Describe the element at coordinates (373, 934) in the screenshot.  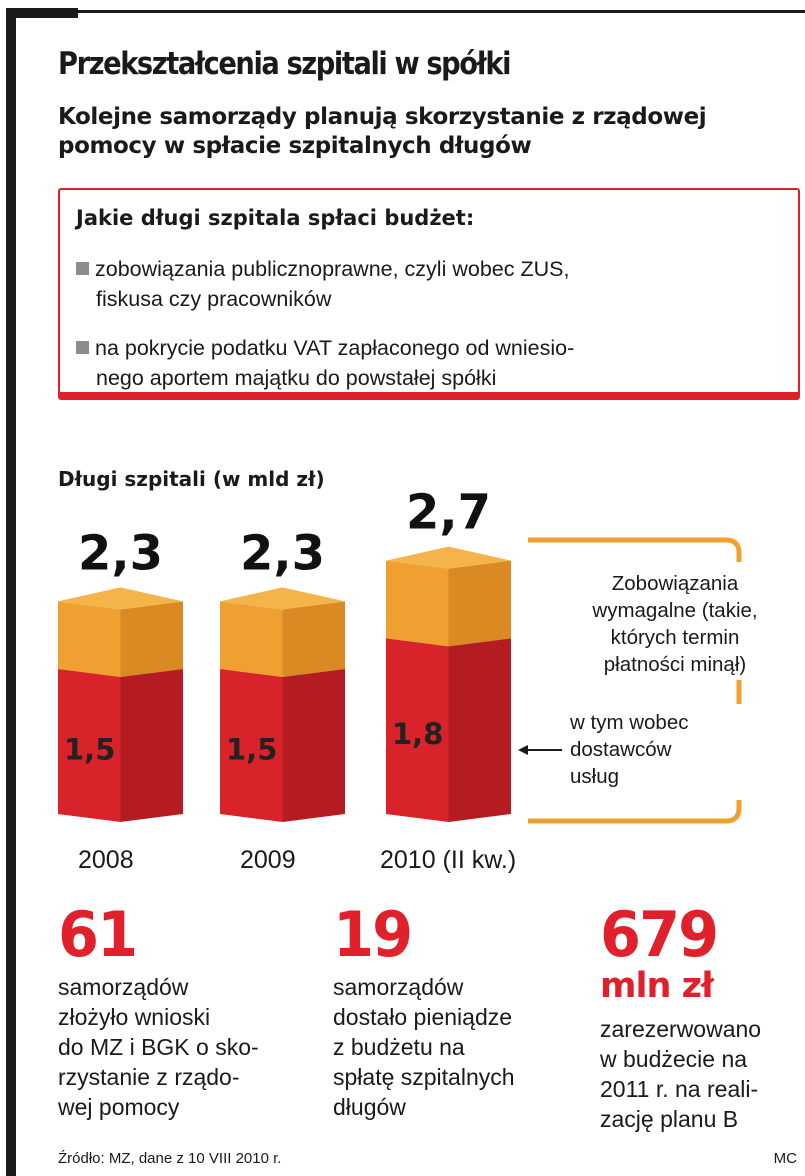
I see `stat-value: 19` at that location.